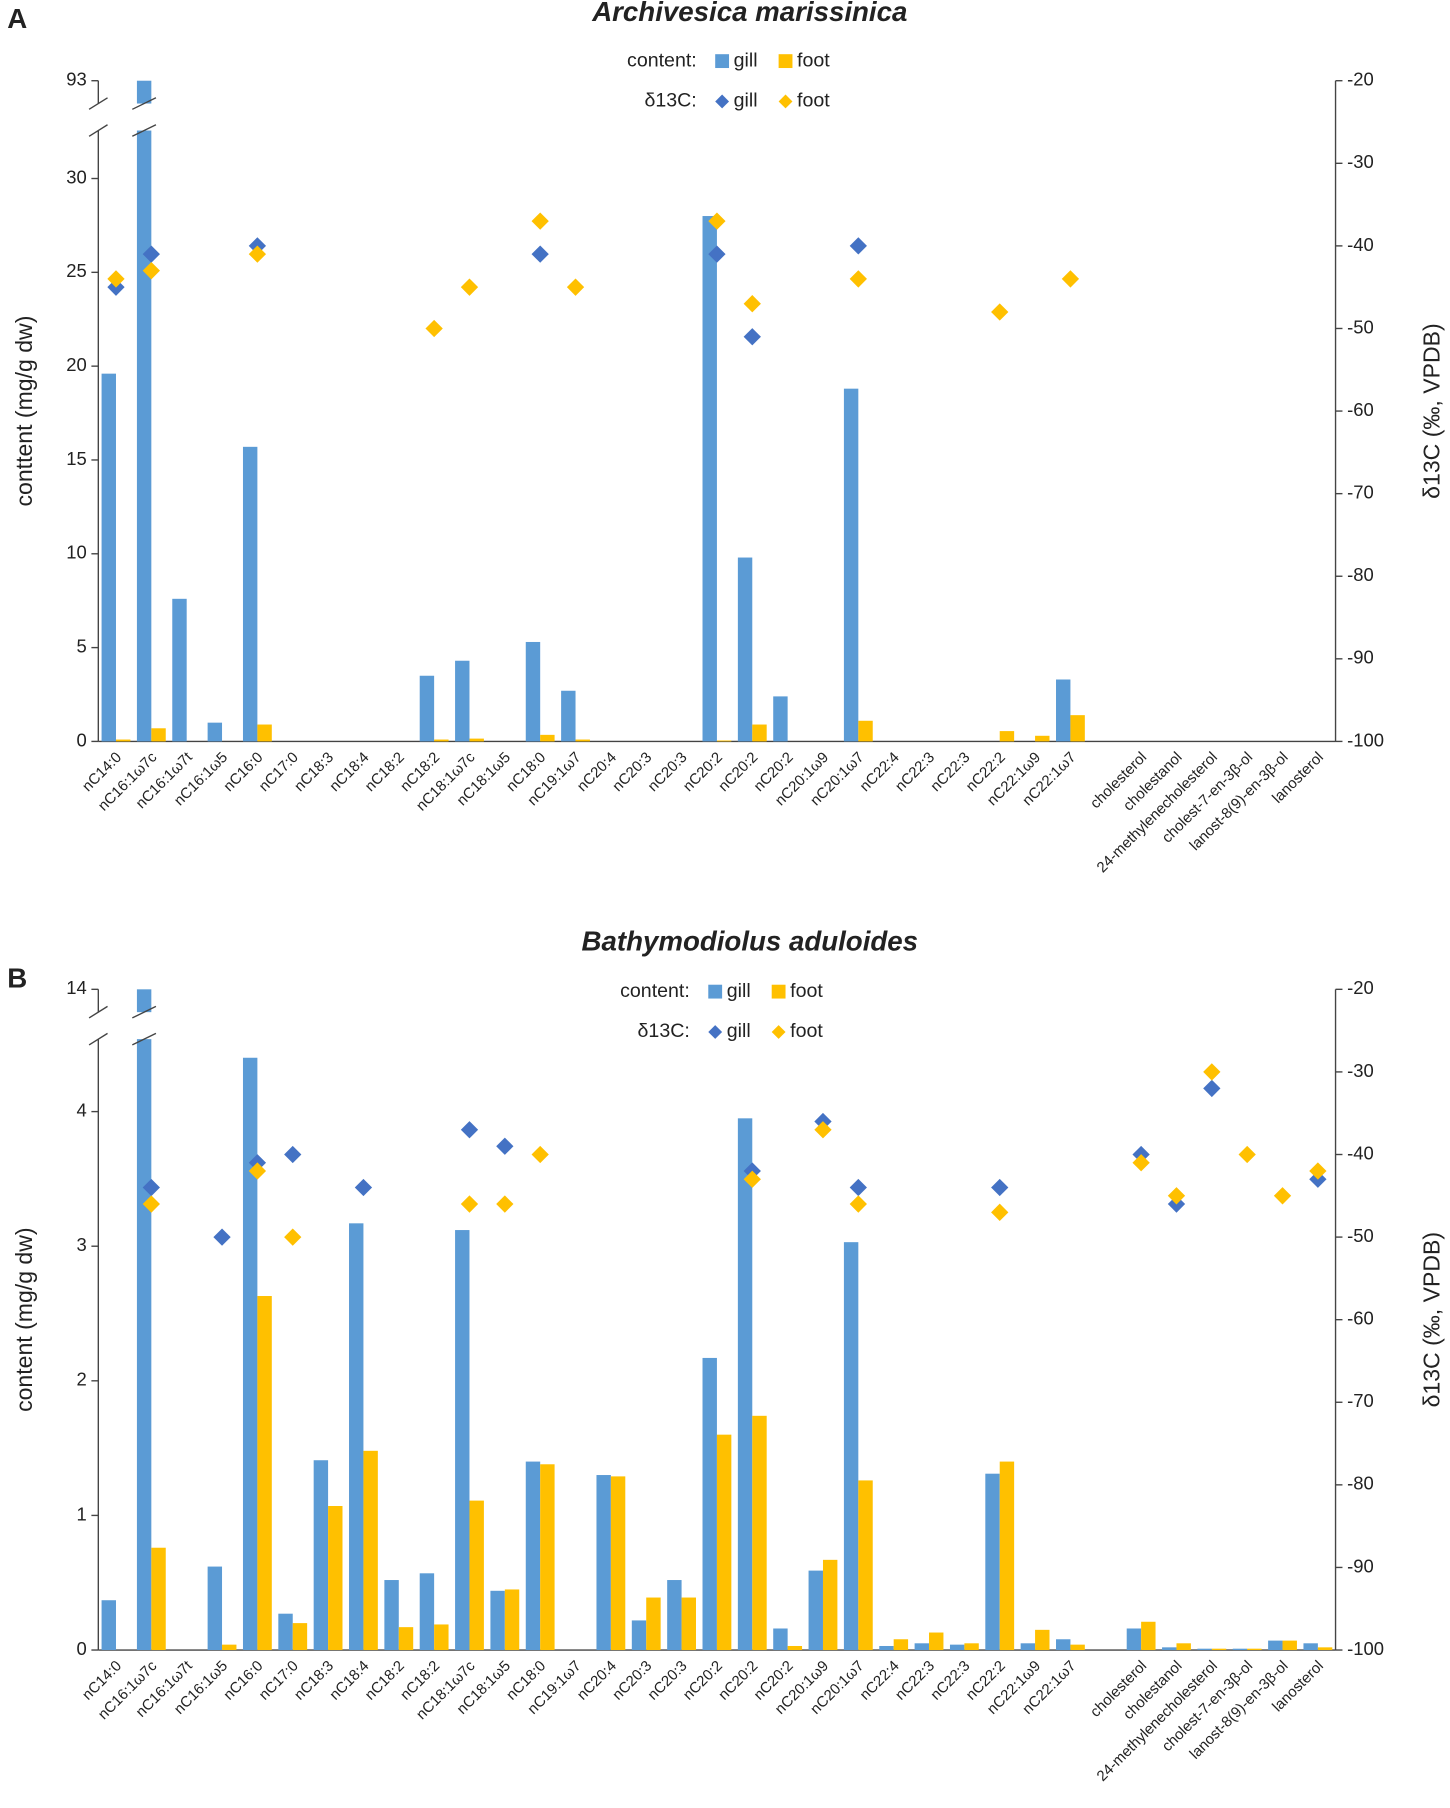 This screenshot has height=1808, width=1450. Describe the element at coordinates (664, 1031) in the screenshot. I see `legend-title: δ13C:` at that location.